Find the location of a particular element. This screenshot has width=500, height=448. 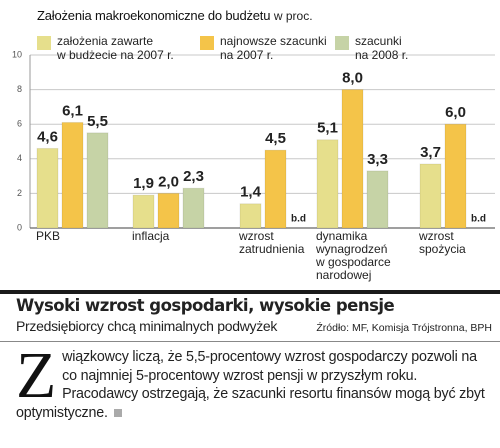

y-tick-label: 6 is located at coordinates (19, 124).